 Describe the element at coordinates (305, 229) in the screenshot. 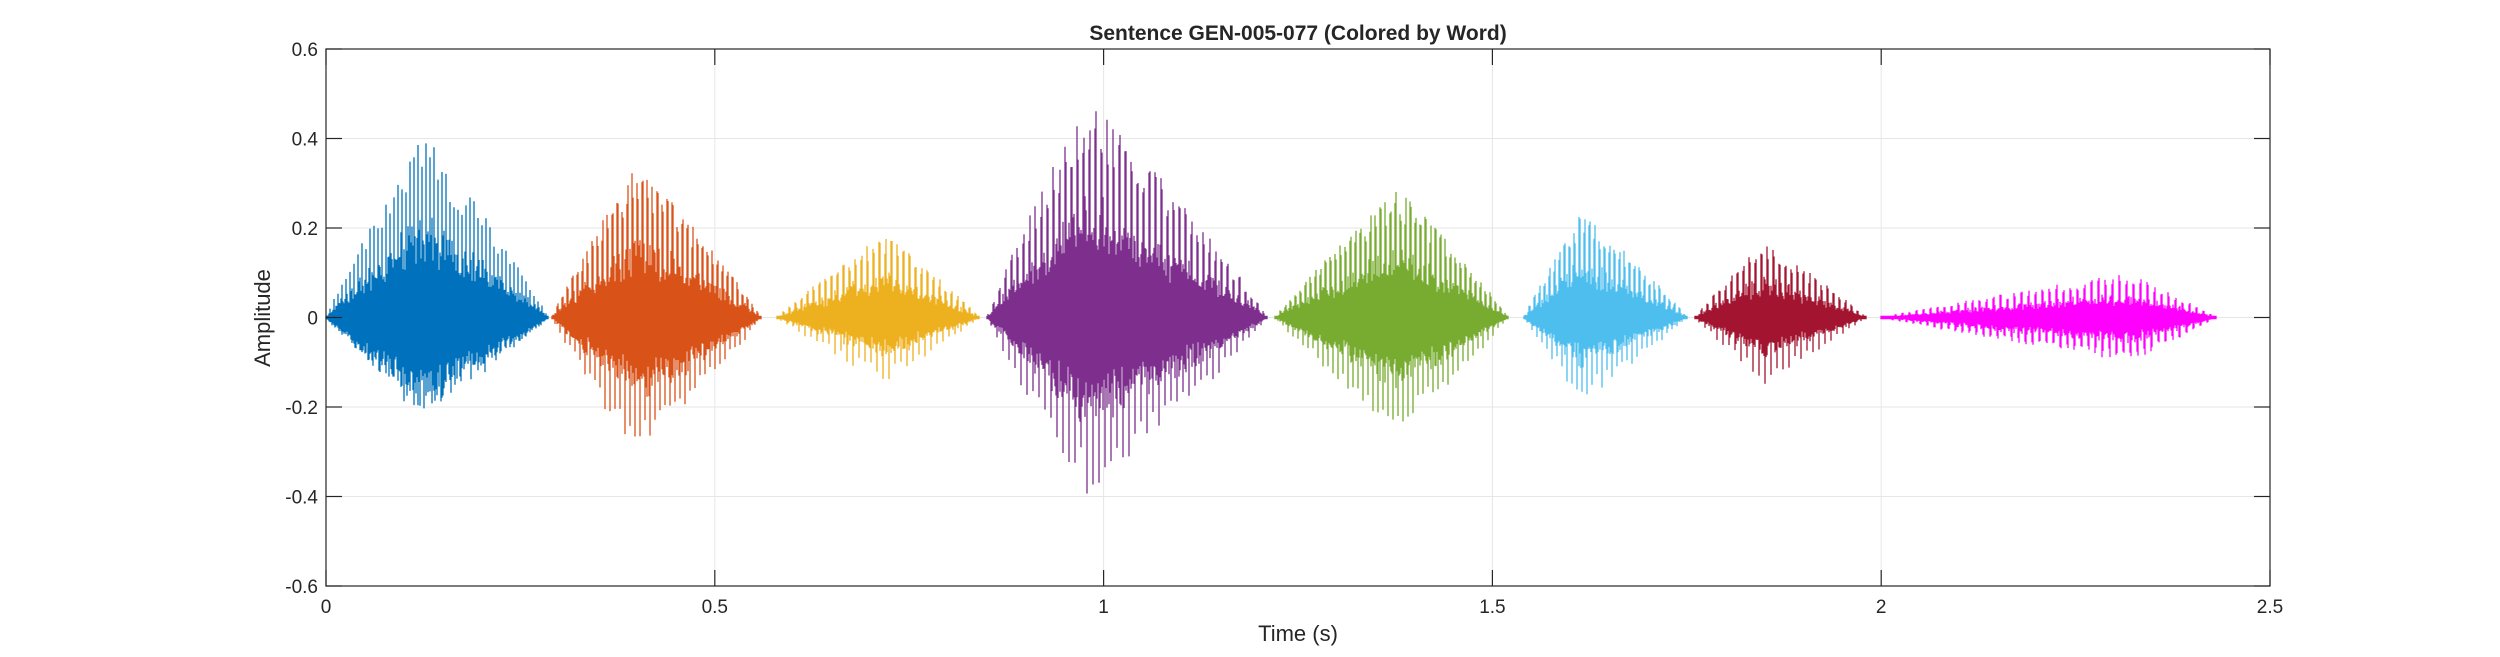

I see `y-tick-label: 0.2` at that location.